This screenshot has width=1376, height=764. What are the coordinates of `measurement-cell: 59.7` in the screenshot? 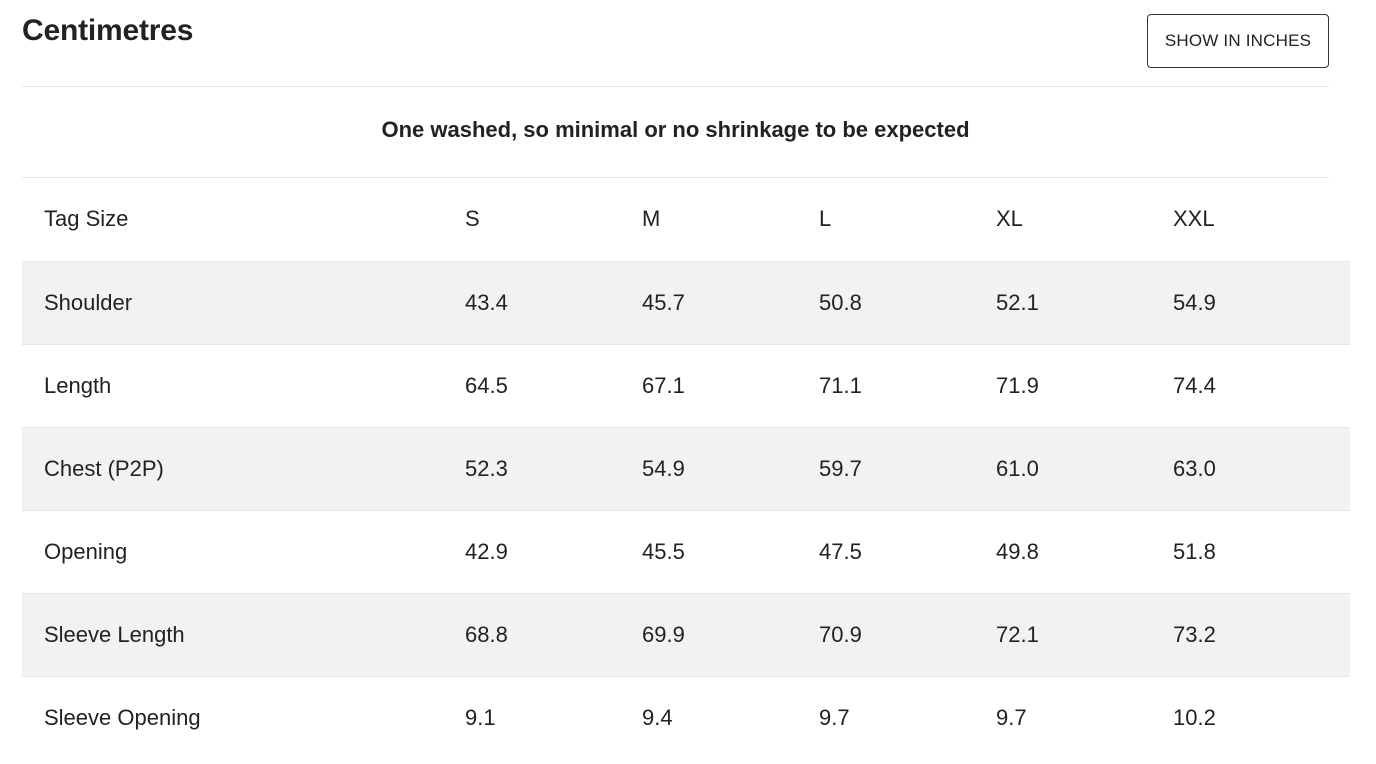 It's located at (840, 468).